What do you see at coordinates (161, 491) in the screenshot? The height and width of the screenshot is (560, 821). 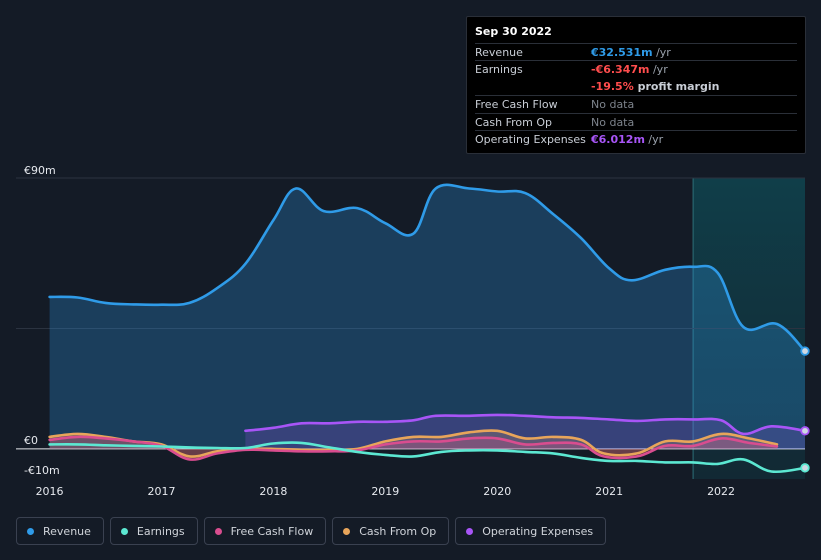 I see `x-tick-label: 2017` at bounding box center [161, 491].